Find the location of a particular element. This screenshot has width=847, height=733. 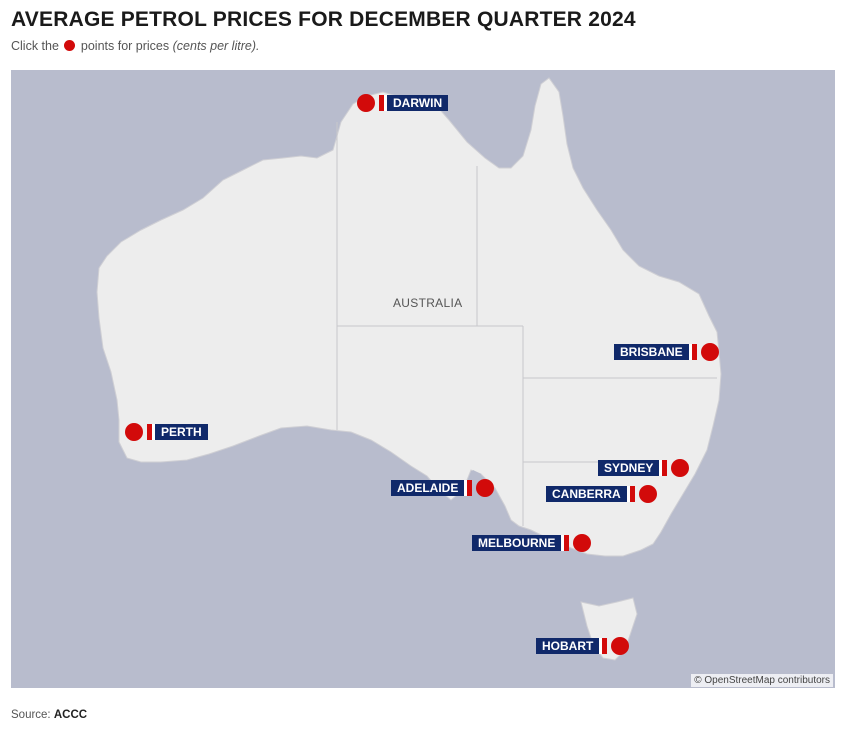

city-label-brisbane: BRISBANE is located at coordinates (651, 352).